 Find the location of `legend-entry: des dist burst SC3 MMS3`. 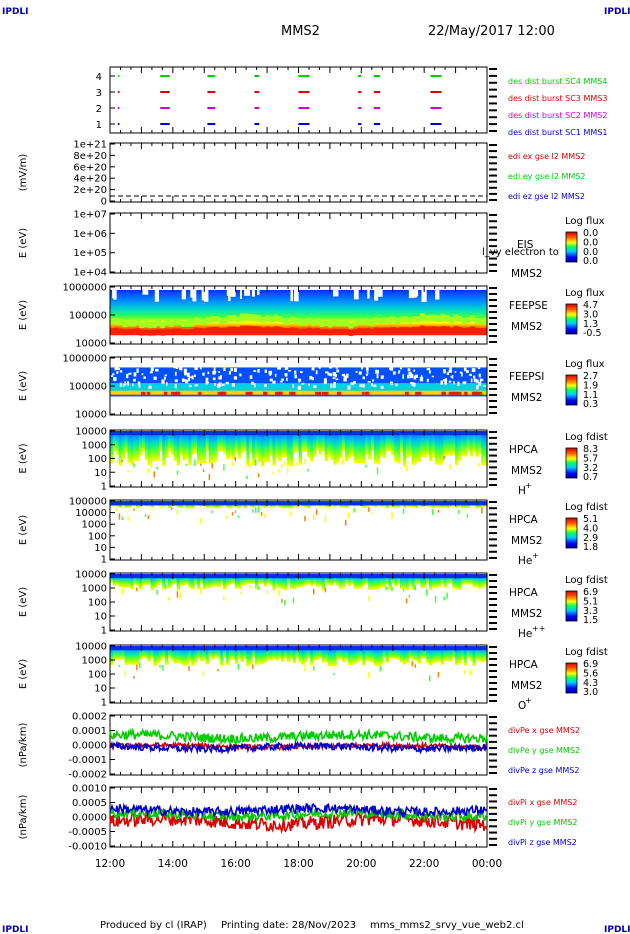

legend-entry: des dist burst SC3 MMS3 is located at coordinates (557, 98).